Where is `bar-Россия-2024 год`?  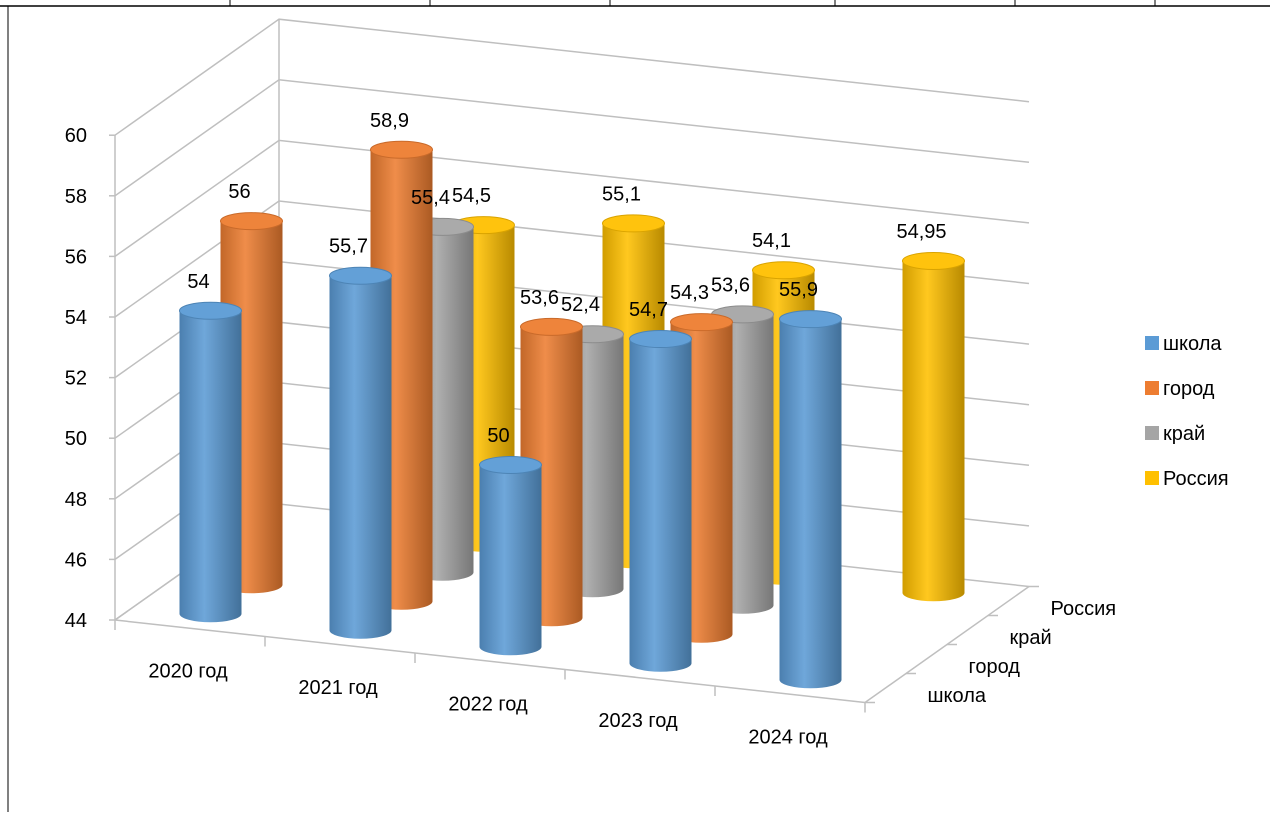 bar-Россия-2024 год is located at coordinates (933, 426).